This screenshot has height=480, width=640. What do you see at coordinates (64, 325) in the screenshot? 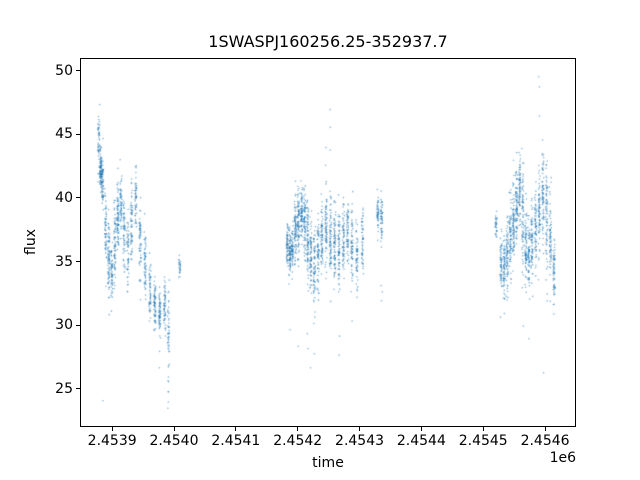
I see `y-tick-label: 30` at bounding box center [64, 325].